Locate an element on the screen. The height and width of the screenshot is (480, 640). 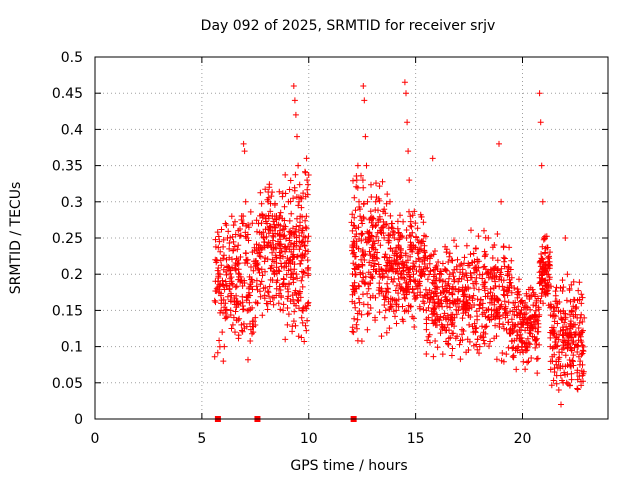
y-tick-label: 0.2 is located at coordinates (72, 275).